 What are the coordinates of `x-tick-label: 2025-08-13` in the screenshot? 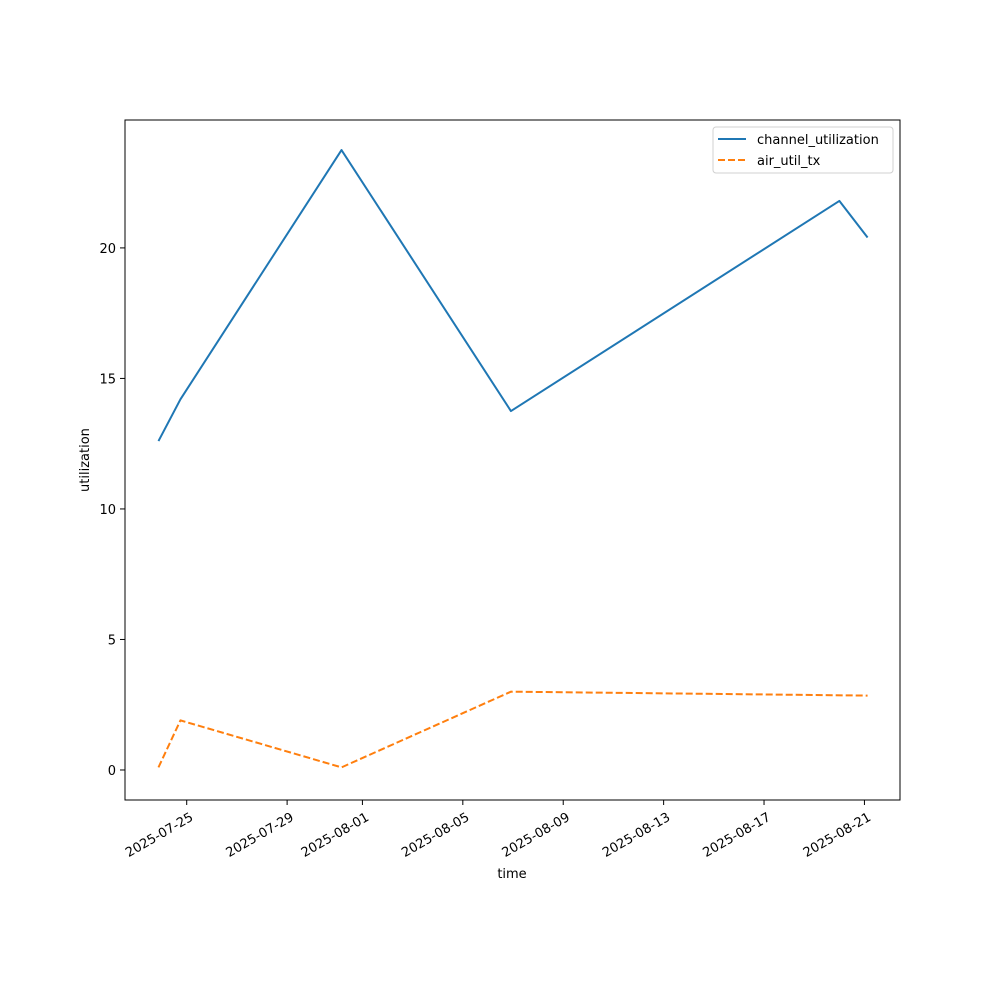 It's located at (636, 835).